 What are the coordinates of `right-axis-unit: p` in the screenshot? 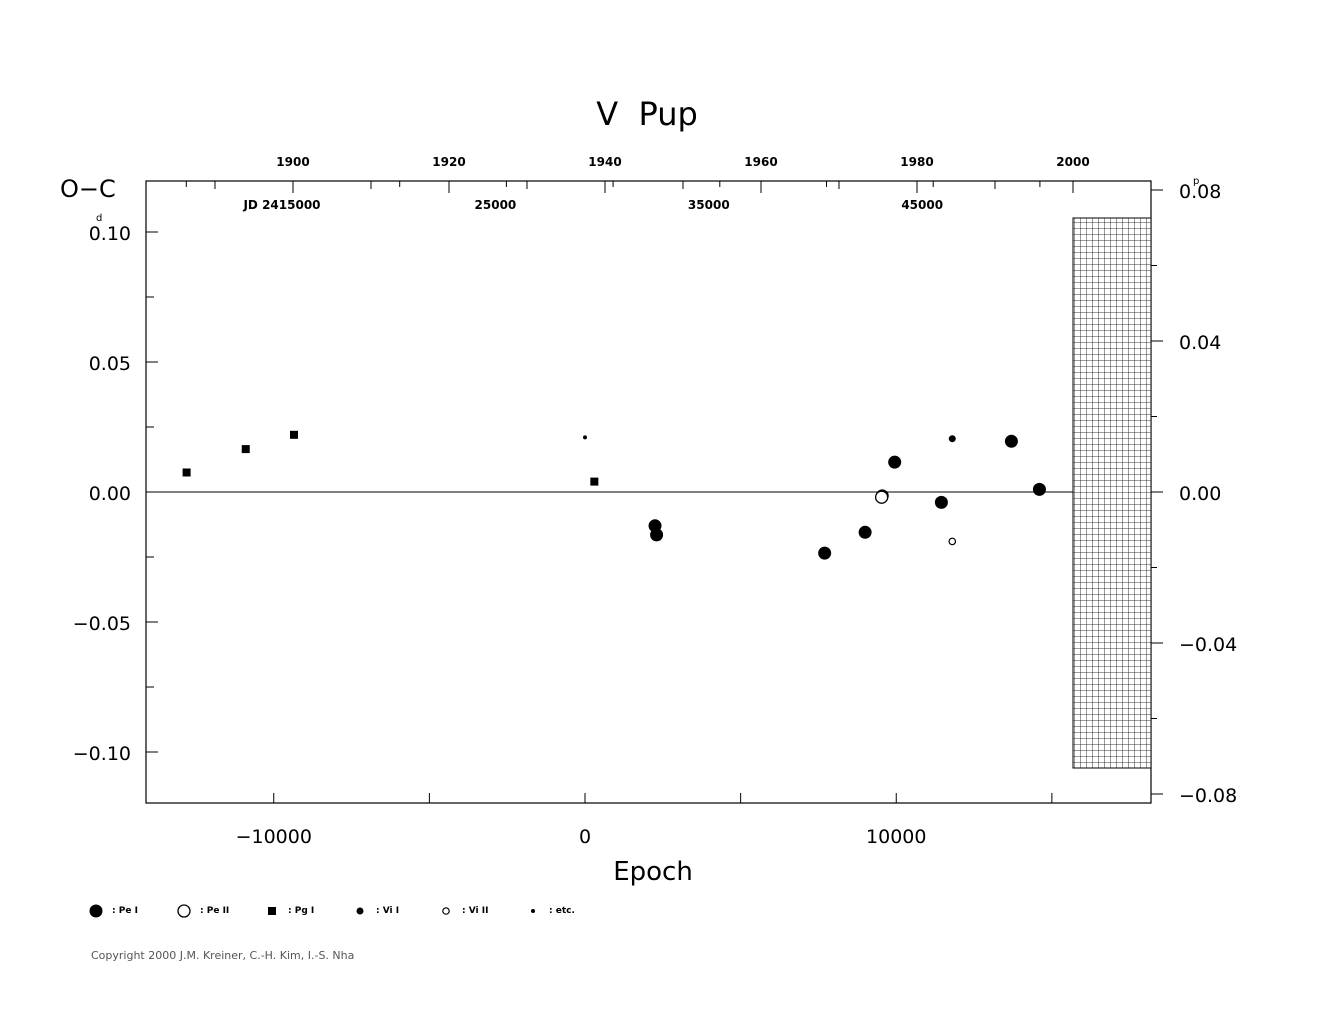 It's located at (1196, 181).